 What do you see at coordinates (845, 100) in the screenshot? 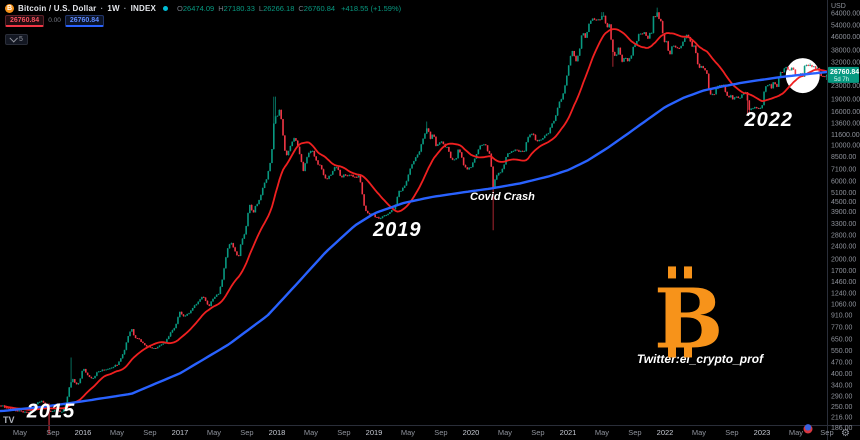
I see `price-tick-label: 19000.00` at bounding box center [845, 100].